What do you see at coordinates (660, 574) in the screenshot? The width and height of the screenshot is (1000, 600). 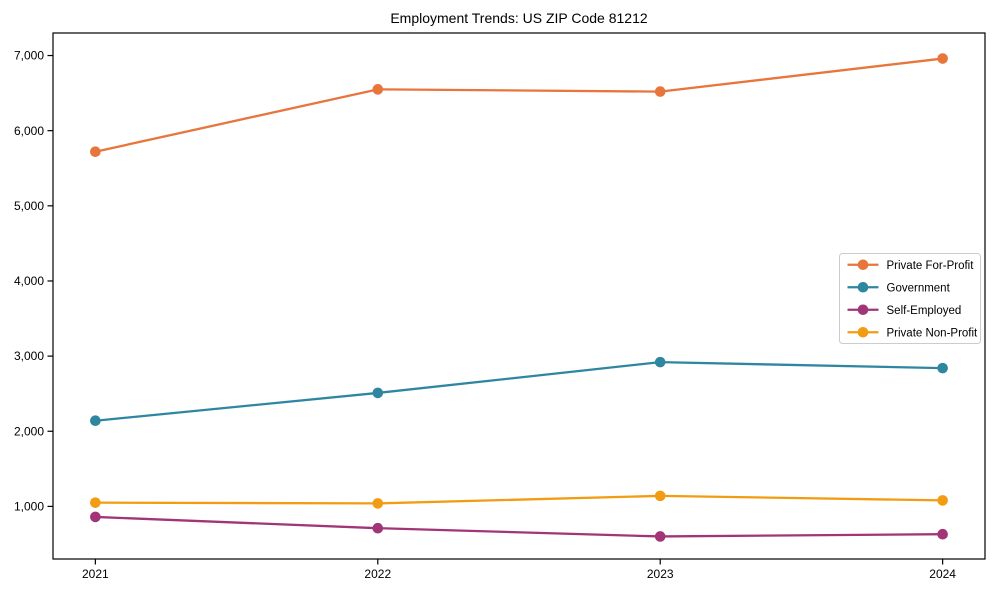 I see `x-axis-tick-label: 2023` at bounding box center [660, 574].